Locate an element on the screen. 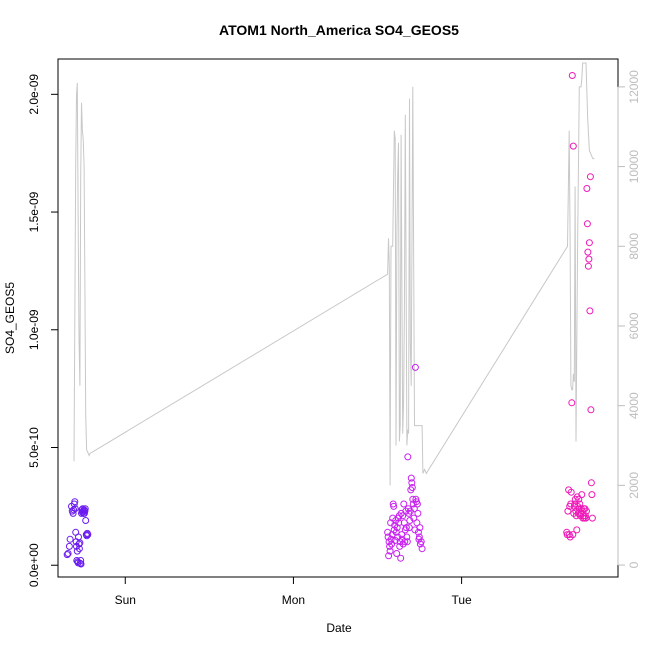 Image resolution: width=650 pixels, height=650 pixels. secondary-y-tick-label: 6000 is located at coordinates (634, 325).